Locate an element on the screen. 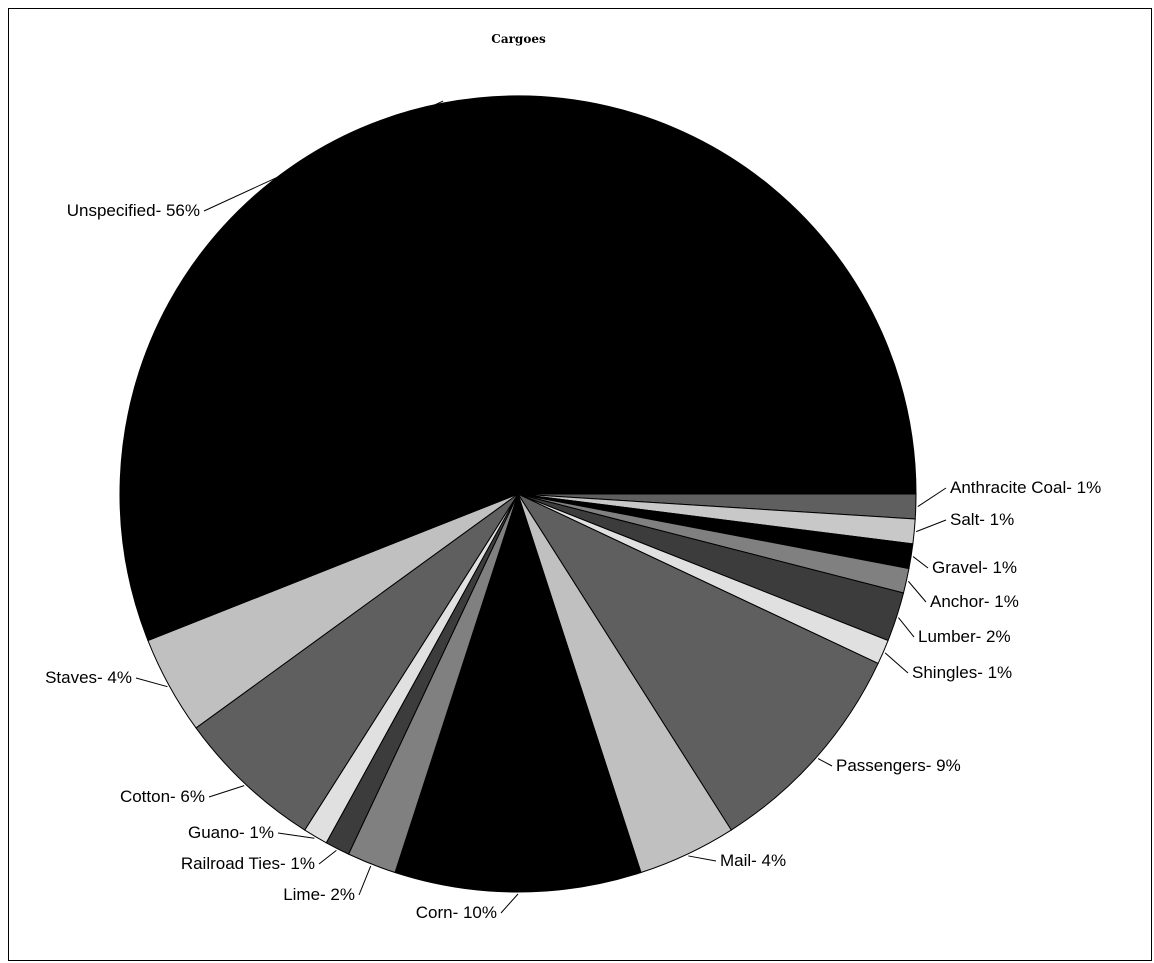  leader-line-anthracite-coal is located at coordinates (932, 497).